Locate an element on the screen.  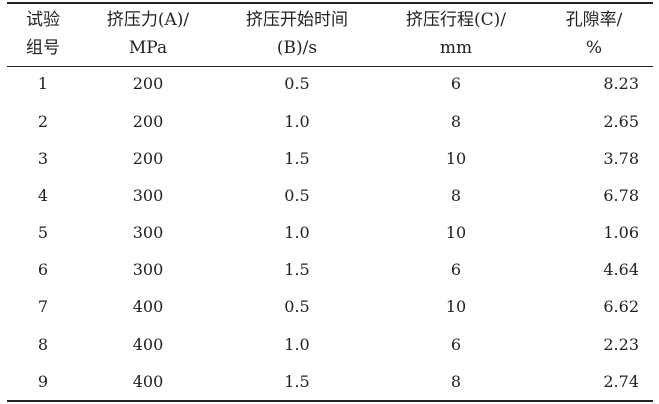
header-porosity-line2: % is located at coordinates (594, 48).